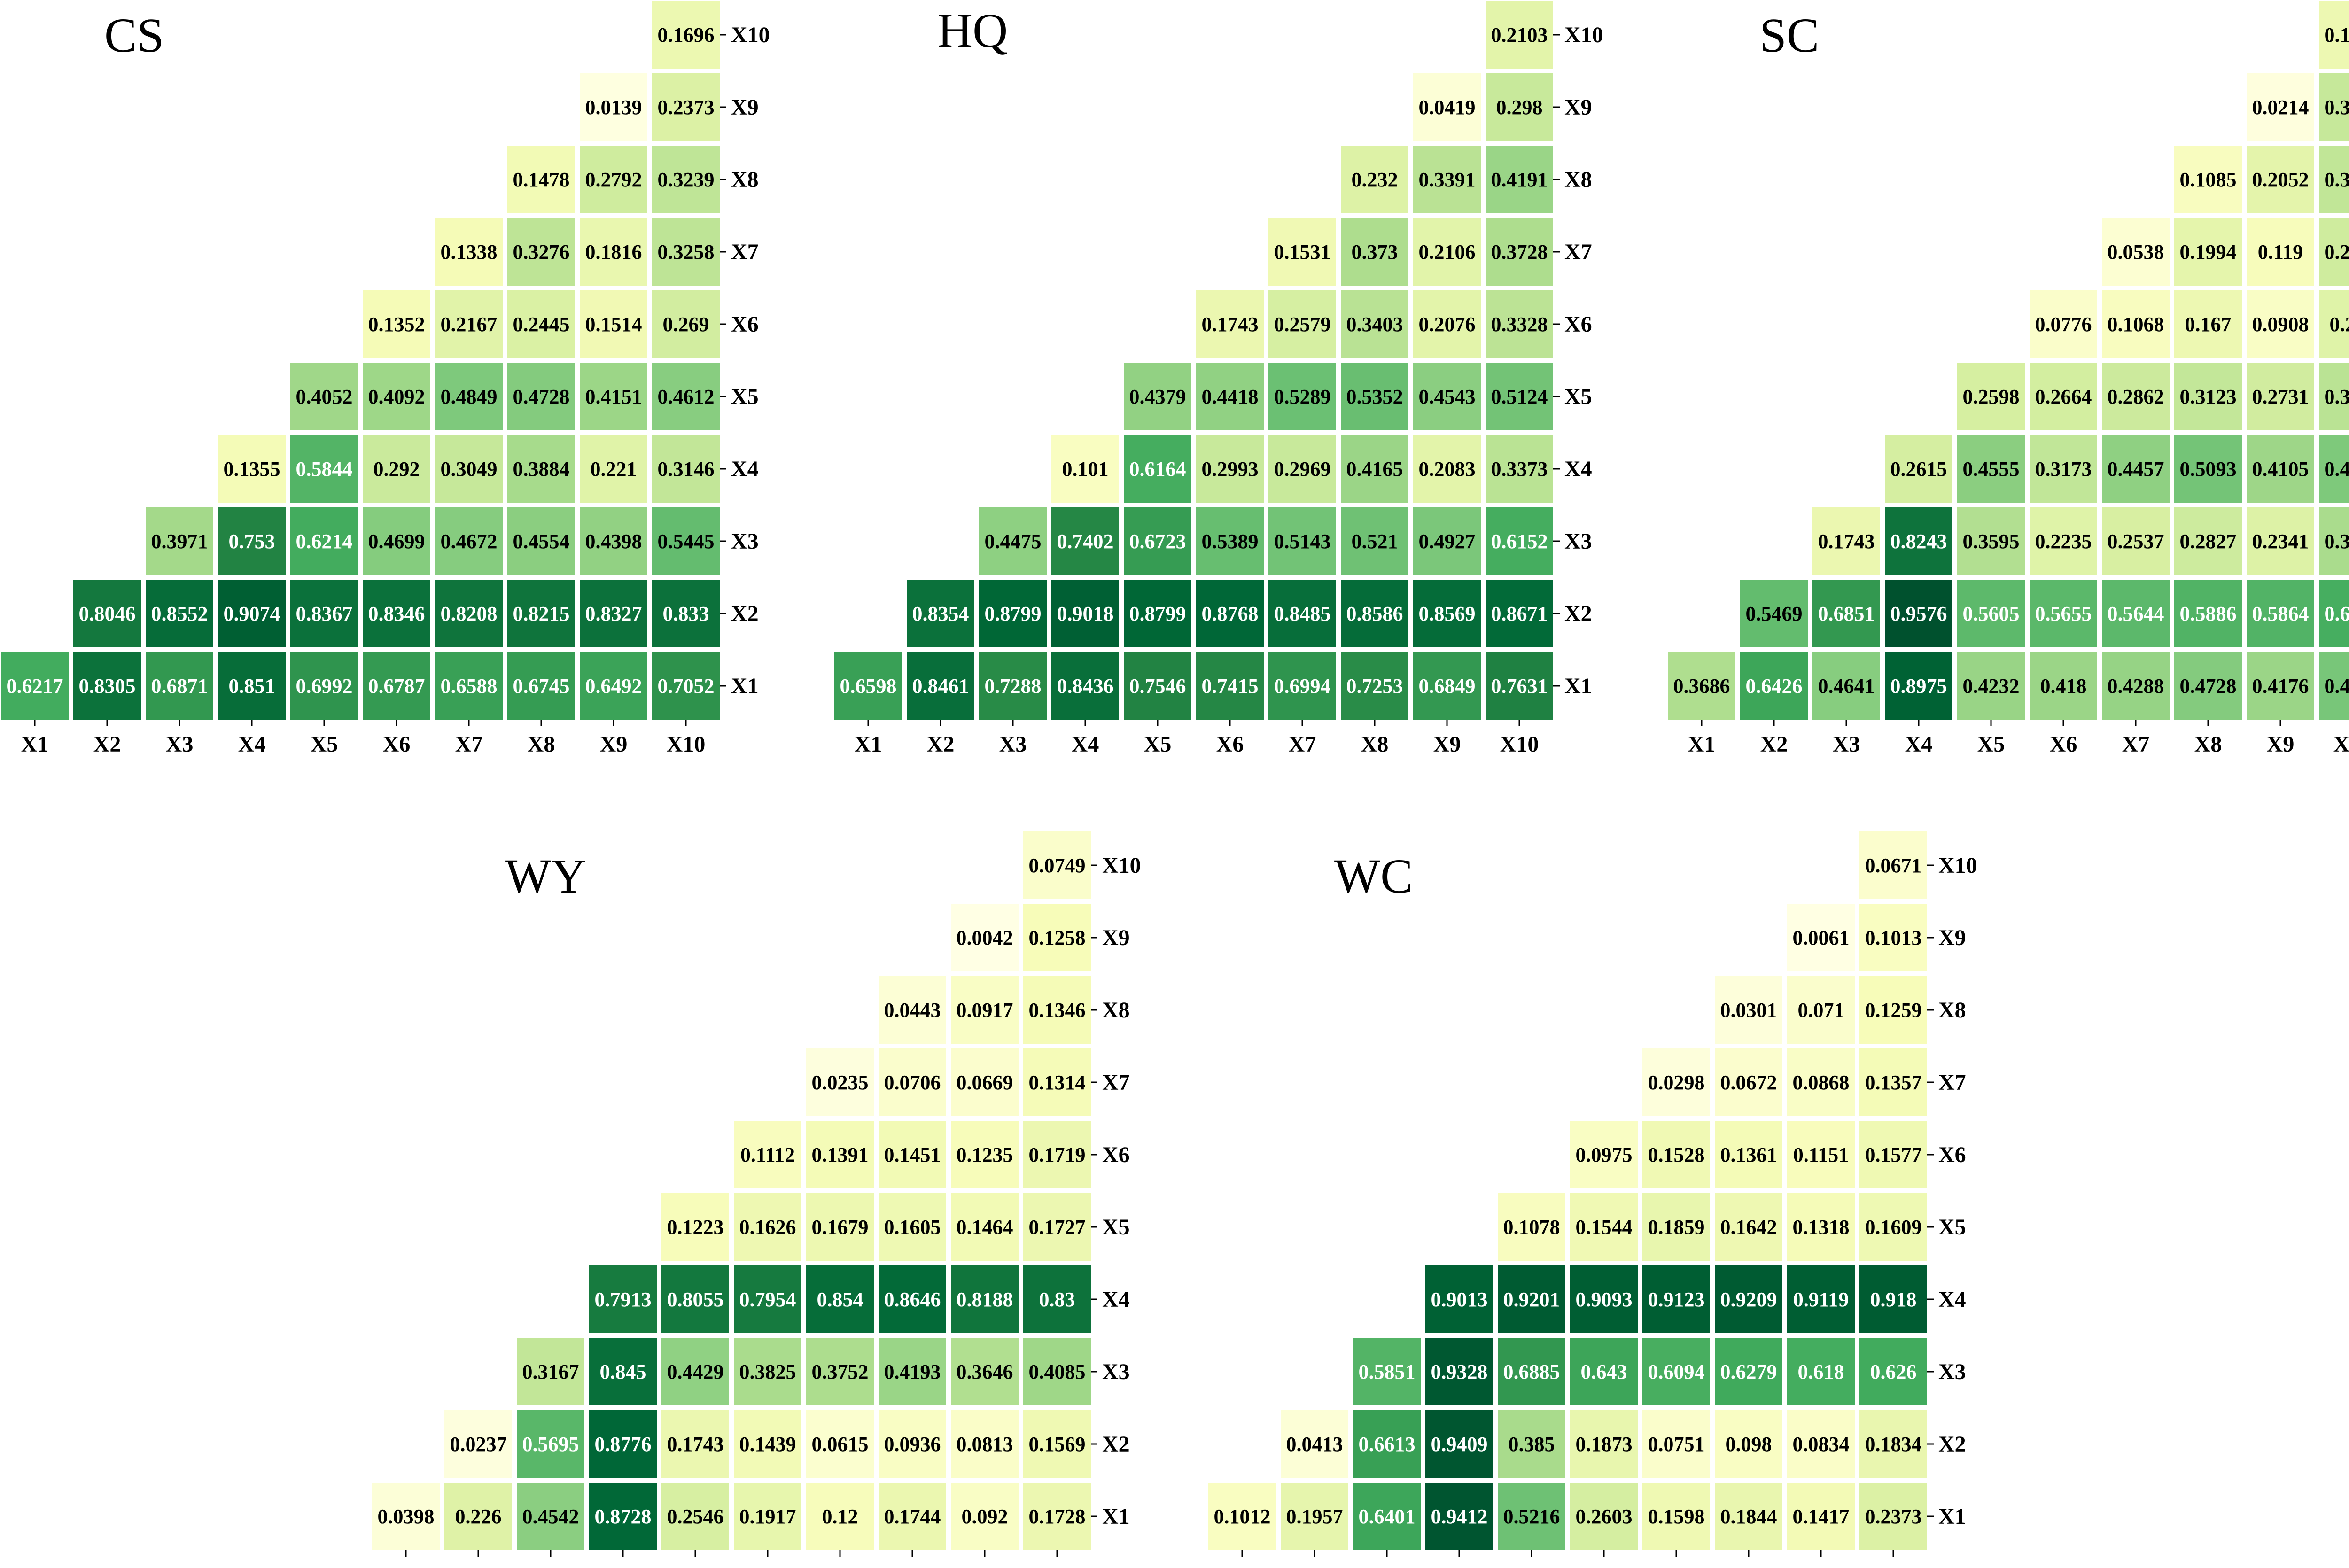 Image resolution: width=2349 pixels, height=1568 pixels. What do you see at coordinates (2208, 744) in the screenshot?
I see `x-tick-label: X8` at bounding box center [2208, 744].